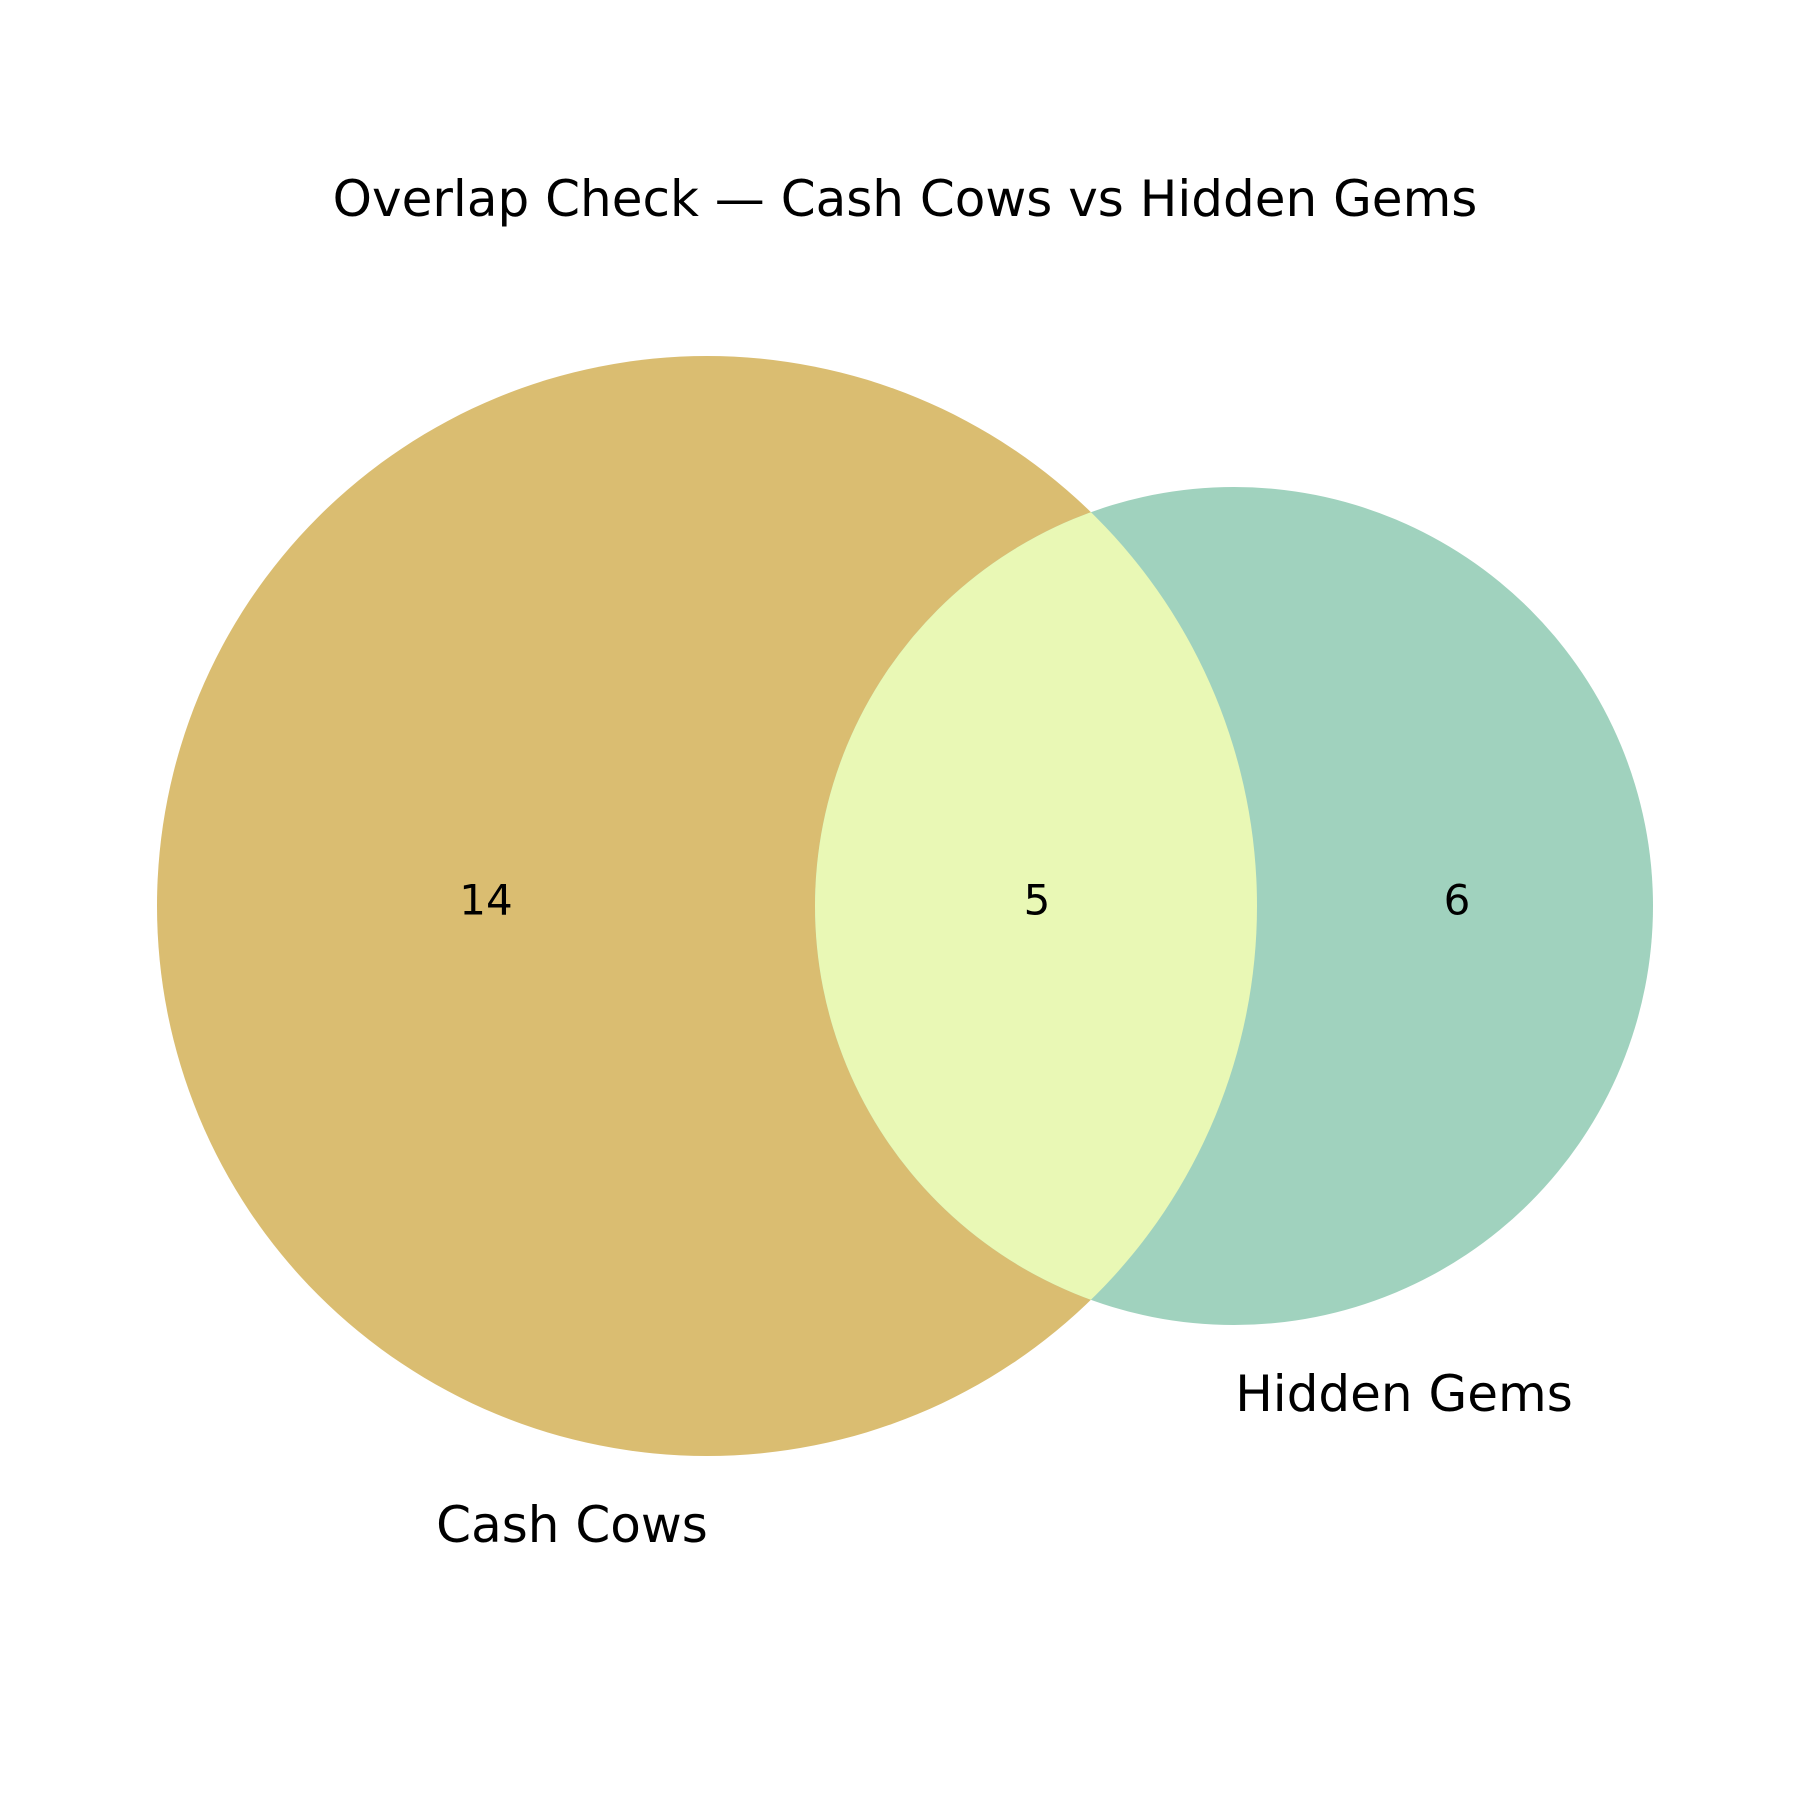  Describe the element at coordinates (1404, 1394) in the screenshot. I see `hidden-gems-label: Hidden Gems` at that location.